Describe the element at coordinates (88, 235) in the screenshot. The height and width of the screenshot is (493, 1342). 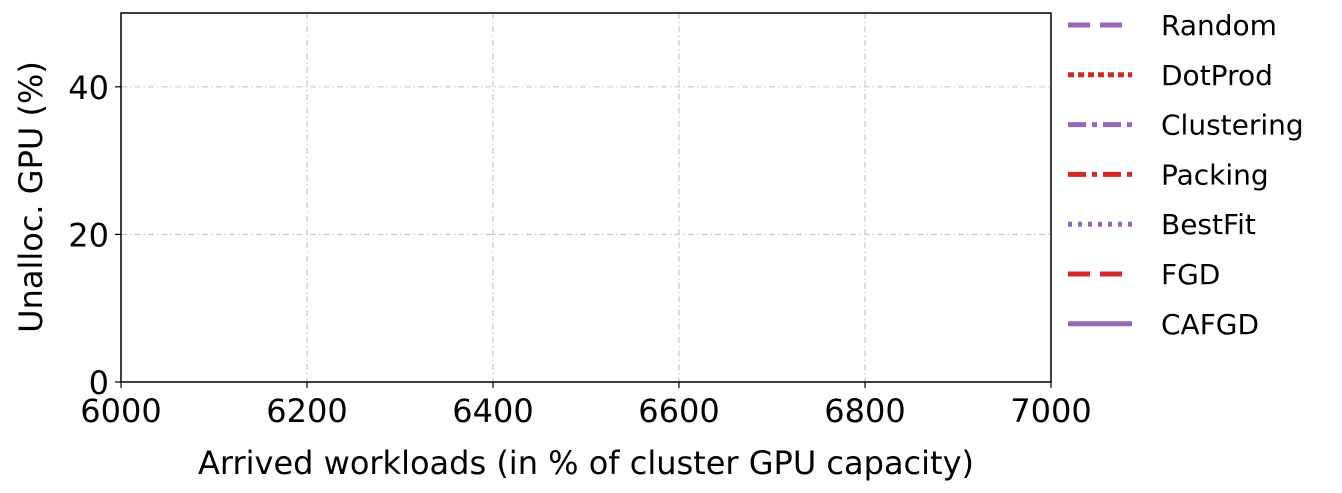
I see `y-tick-label: 20` at that location.